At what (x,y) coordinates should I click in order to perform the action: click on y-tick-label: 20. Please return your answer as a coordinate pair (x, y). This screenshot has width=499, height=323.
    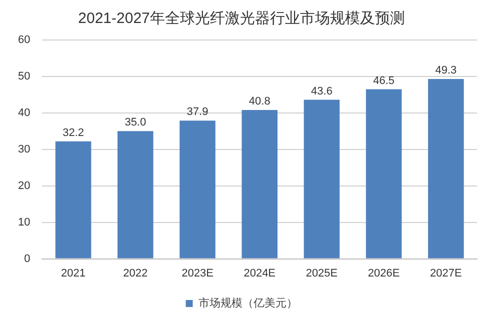
    Looking at the image, I should click on (24, 186).